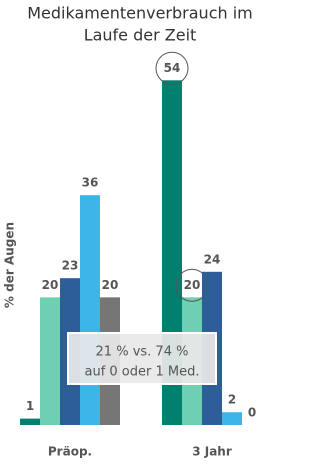  I want to click on chart-title: Laufe der Zeit, so click(140, 35).